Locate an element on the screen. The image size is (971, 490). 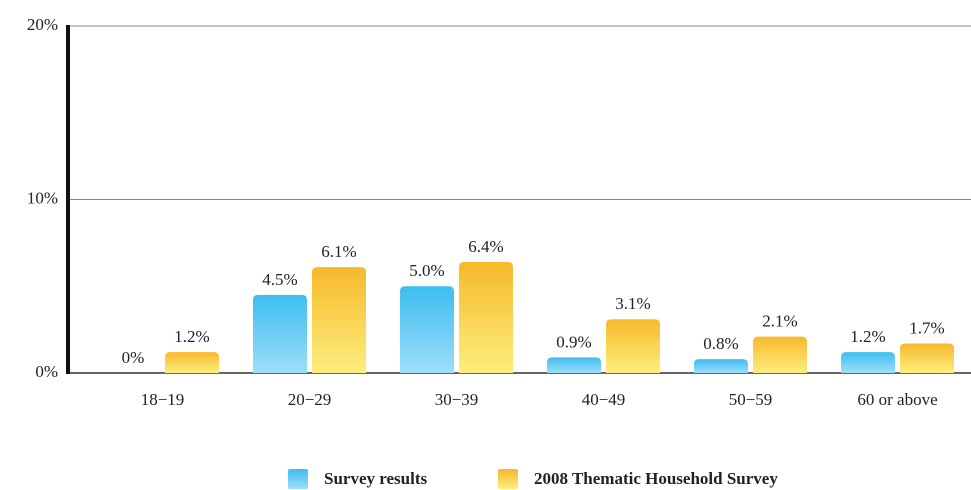
value-label: 2.1% is located at coordinates (779, 320).